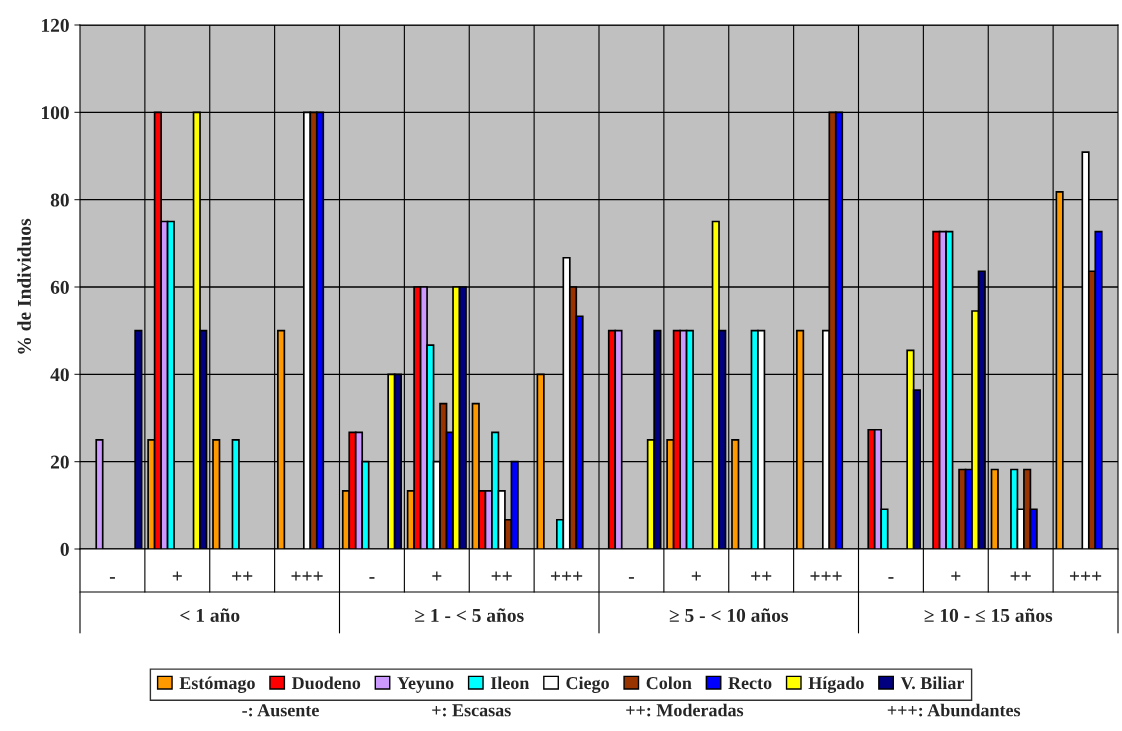  Describe the element at coordinates (836, 684) in the screenshot. I see `legend-label: Hígado` at that location.